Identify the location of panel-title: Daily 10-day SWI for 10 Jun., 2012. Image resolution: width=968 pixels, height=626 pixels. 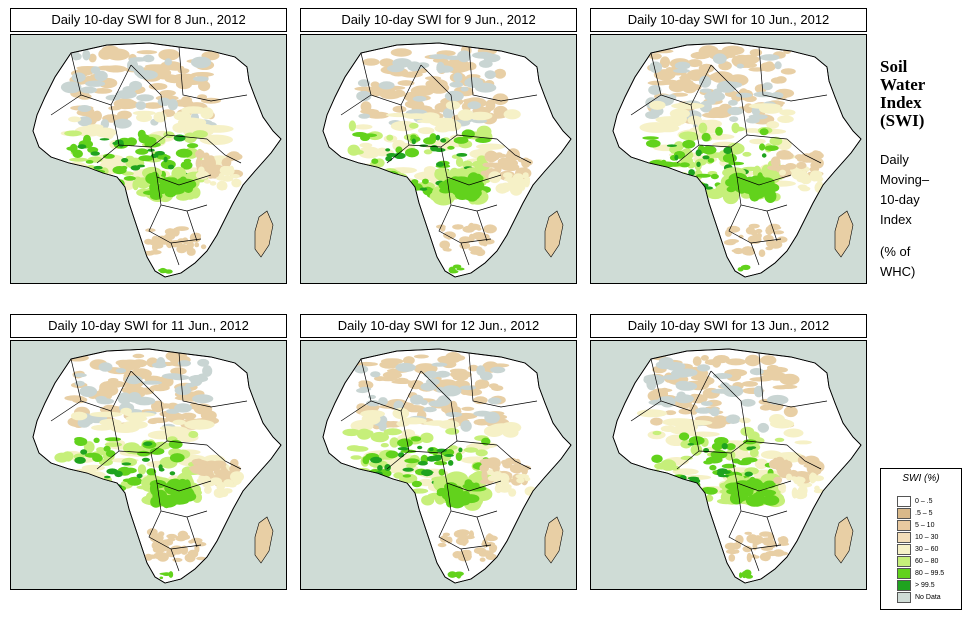
(728, 20).